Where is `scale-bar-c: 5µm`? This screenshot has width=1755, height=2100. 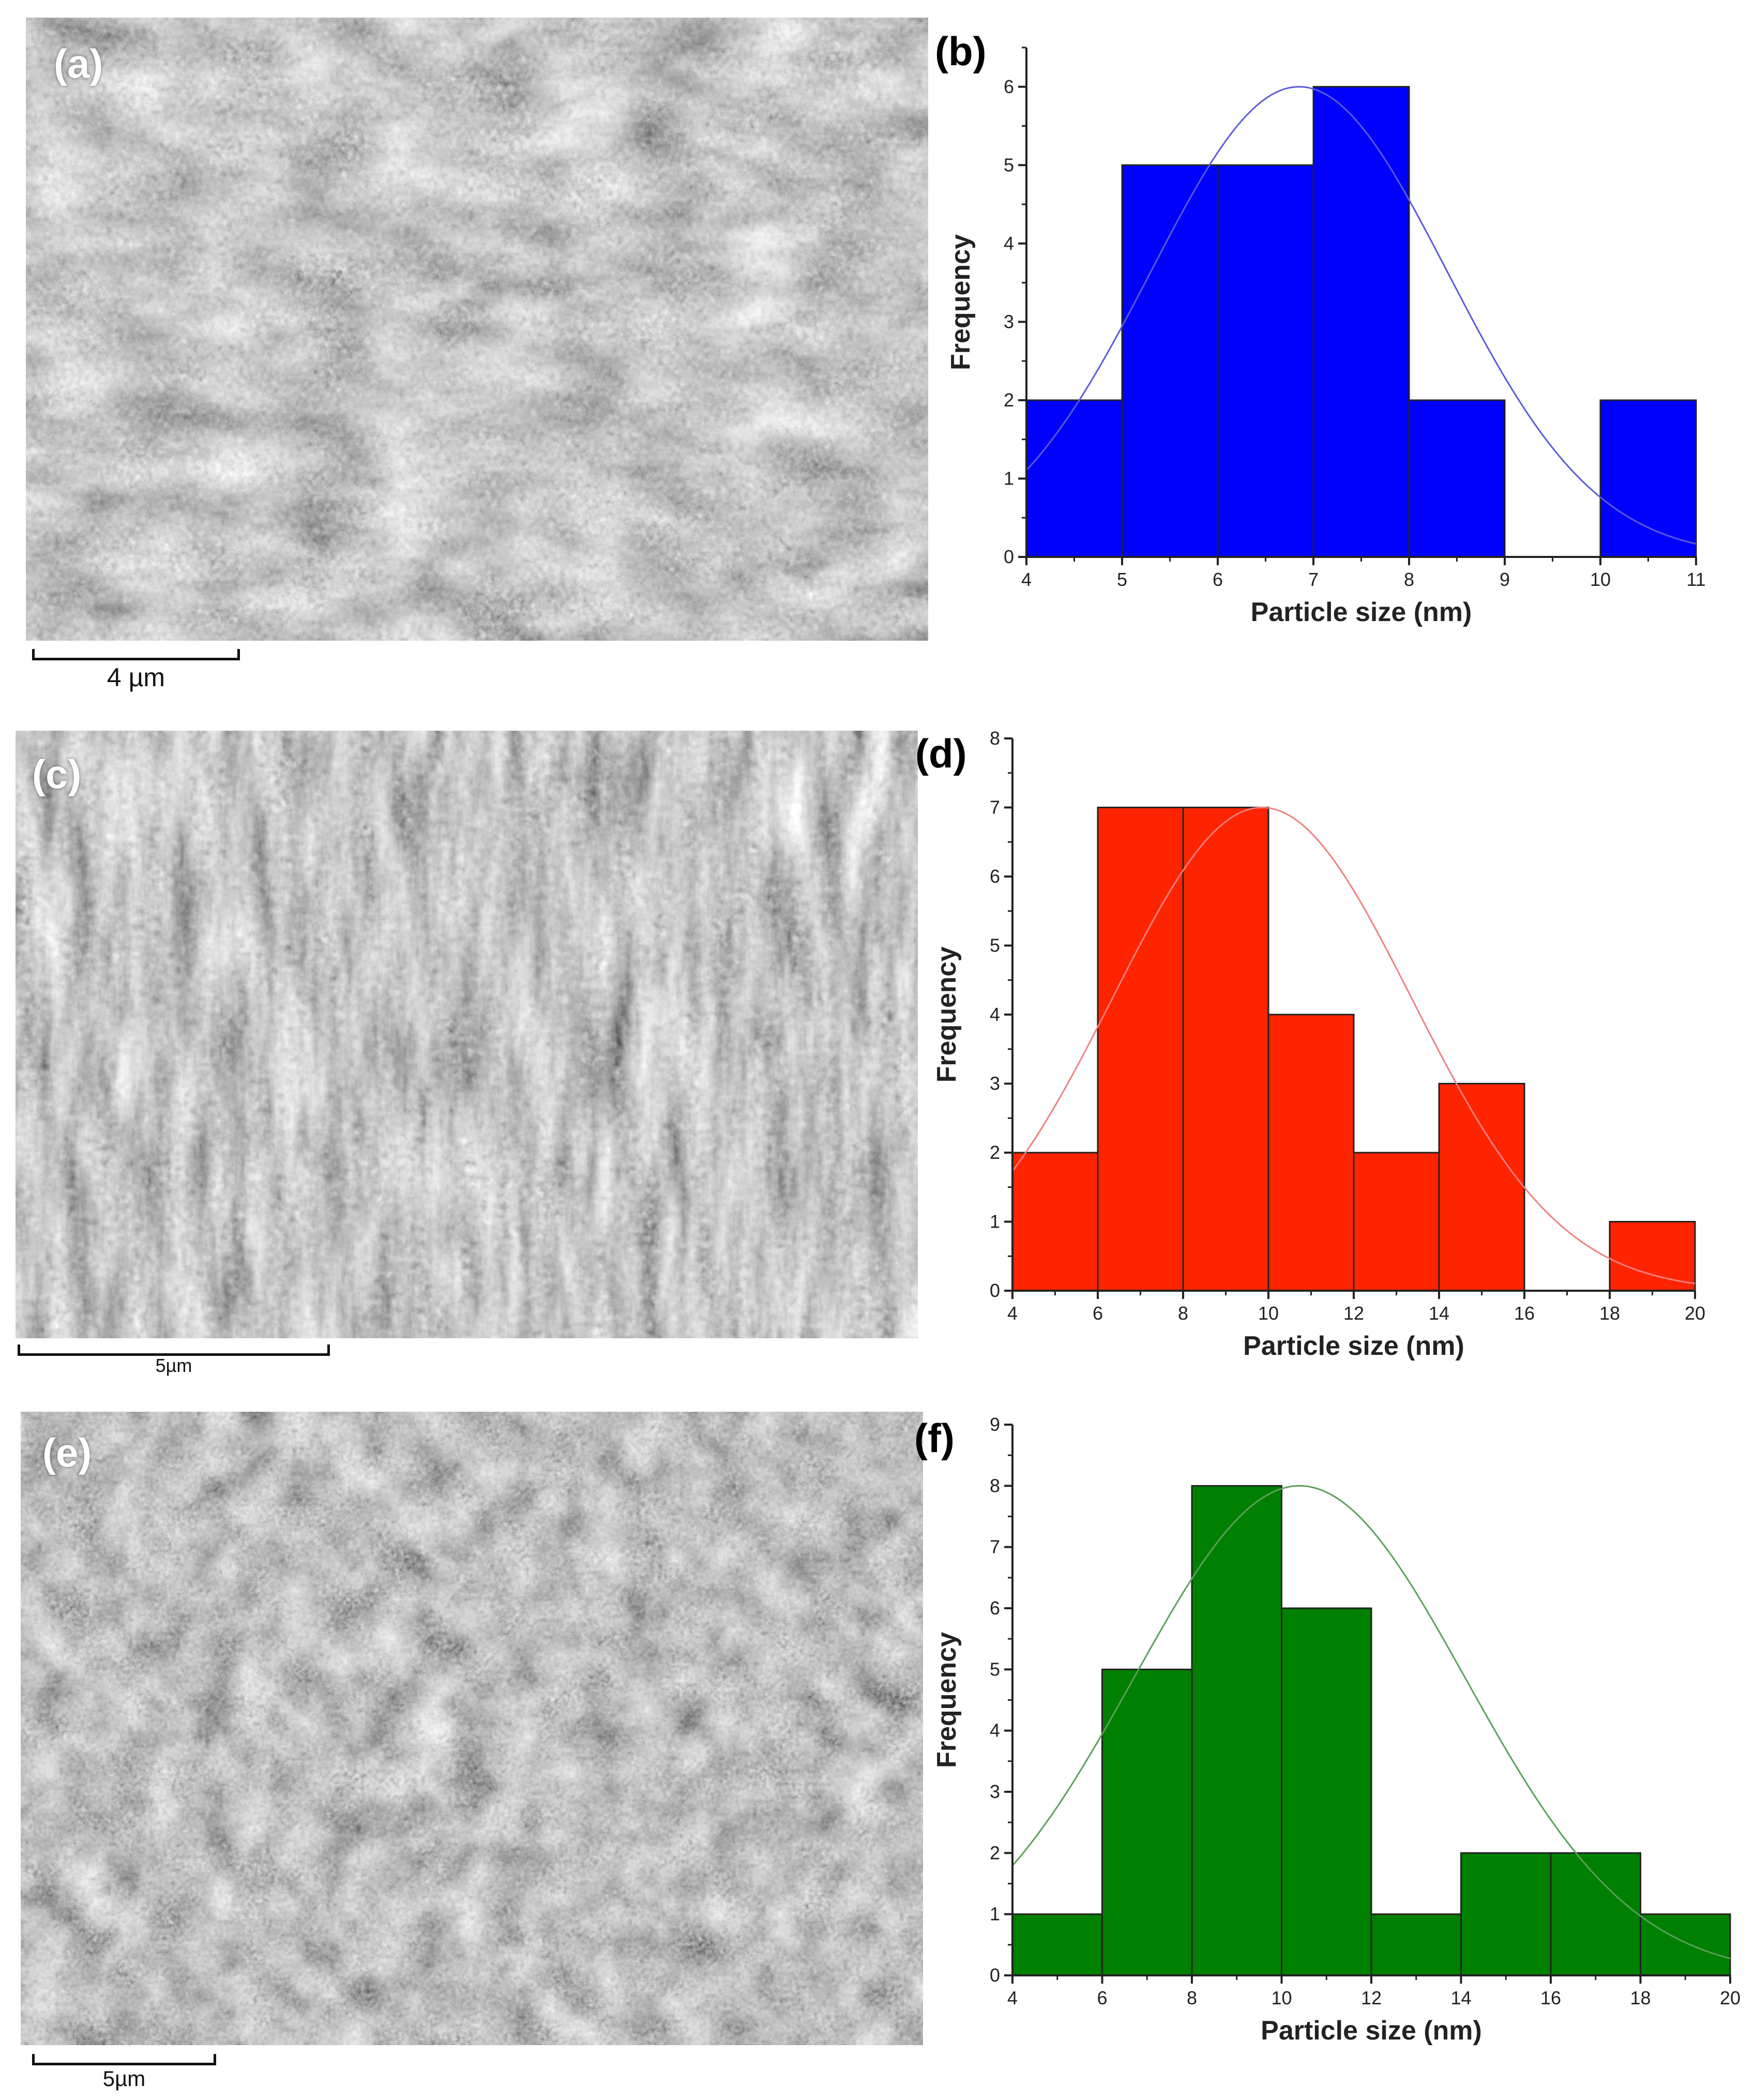 scale-bar-c: 5µm is located at coordinates (174, 1362).